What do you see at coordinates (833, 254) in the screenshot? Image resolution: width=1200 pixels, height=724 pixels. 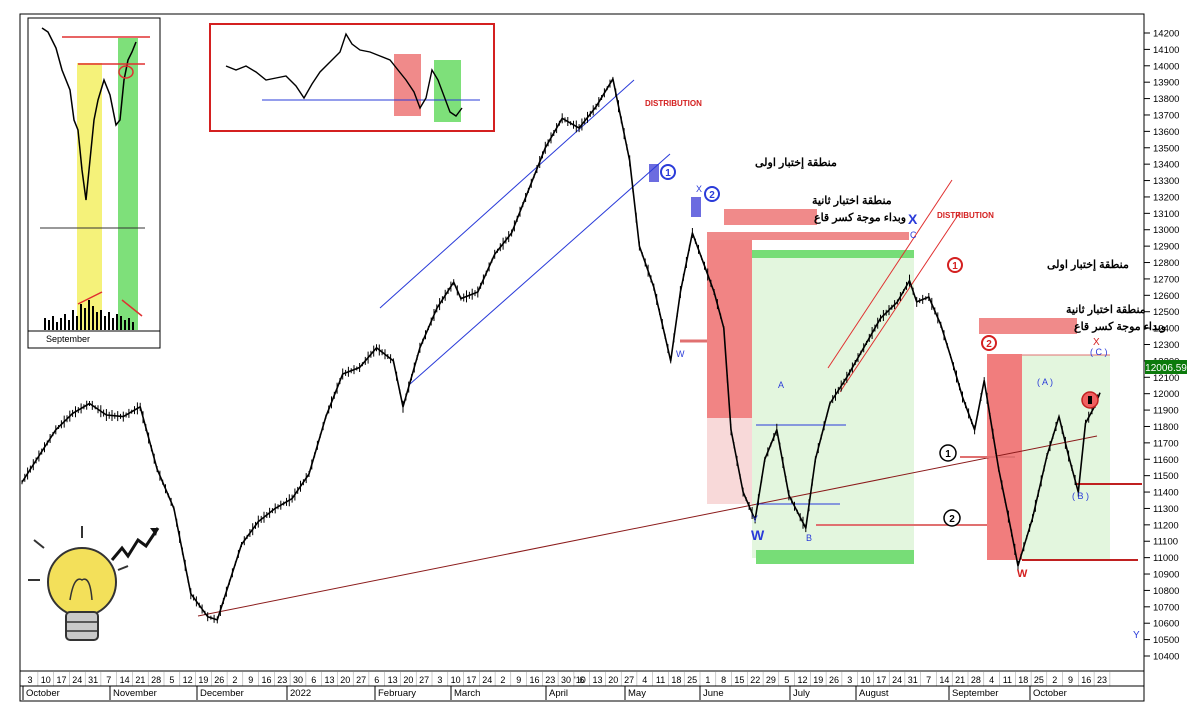 I see `zone-green-top-bar` at bounding box center [833, 254].